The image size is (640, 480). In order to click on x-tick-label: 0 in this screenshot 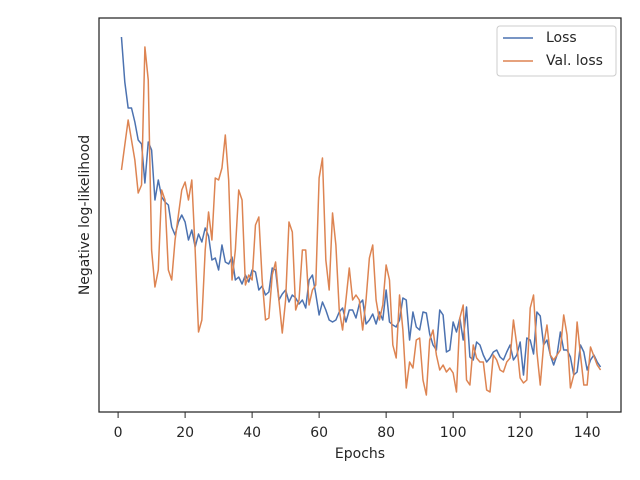, I will do `click(118, 433)`.